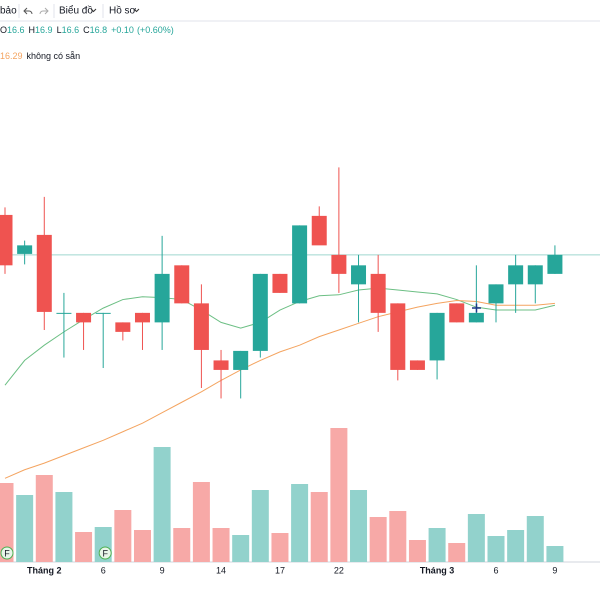  I want to click on ohlc-label: H, so click(32, 30).